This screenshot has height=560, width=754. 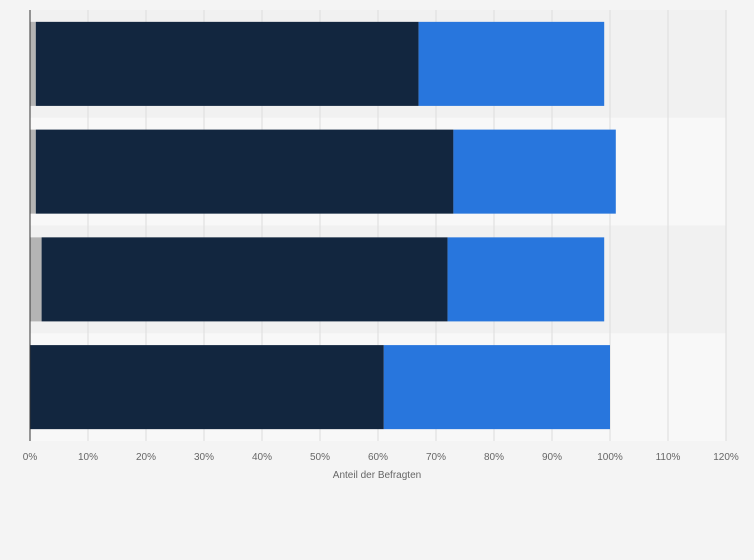 What do you see at coordinates (668, 457) in the screenshot?
I see `x-tick-label: 110%` at bounding box center [668, 457].